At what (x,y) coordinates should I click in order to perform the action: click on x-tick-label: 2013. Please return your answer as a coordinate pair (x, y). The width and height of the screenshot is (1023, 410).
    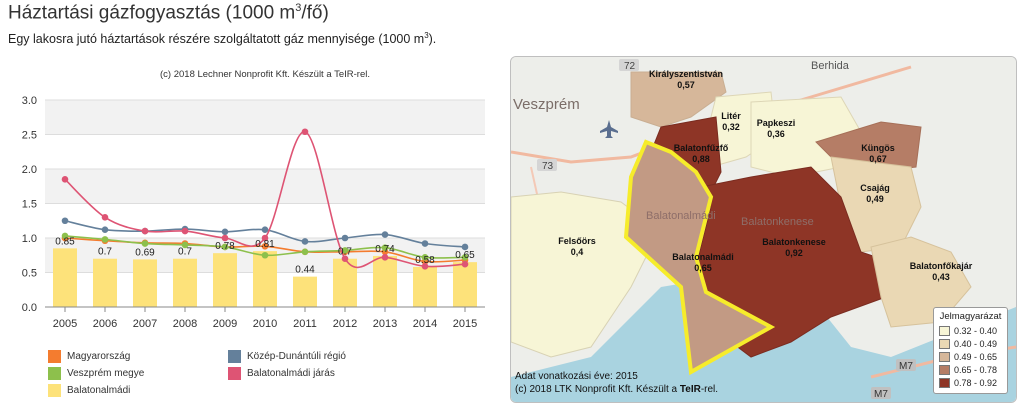
    Looking at the image, I should click on (385, 324).